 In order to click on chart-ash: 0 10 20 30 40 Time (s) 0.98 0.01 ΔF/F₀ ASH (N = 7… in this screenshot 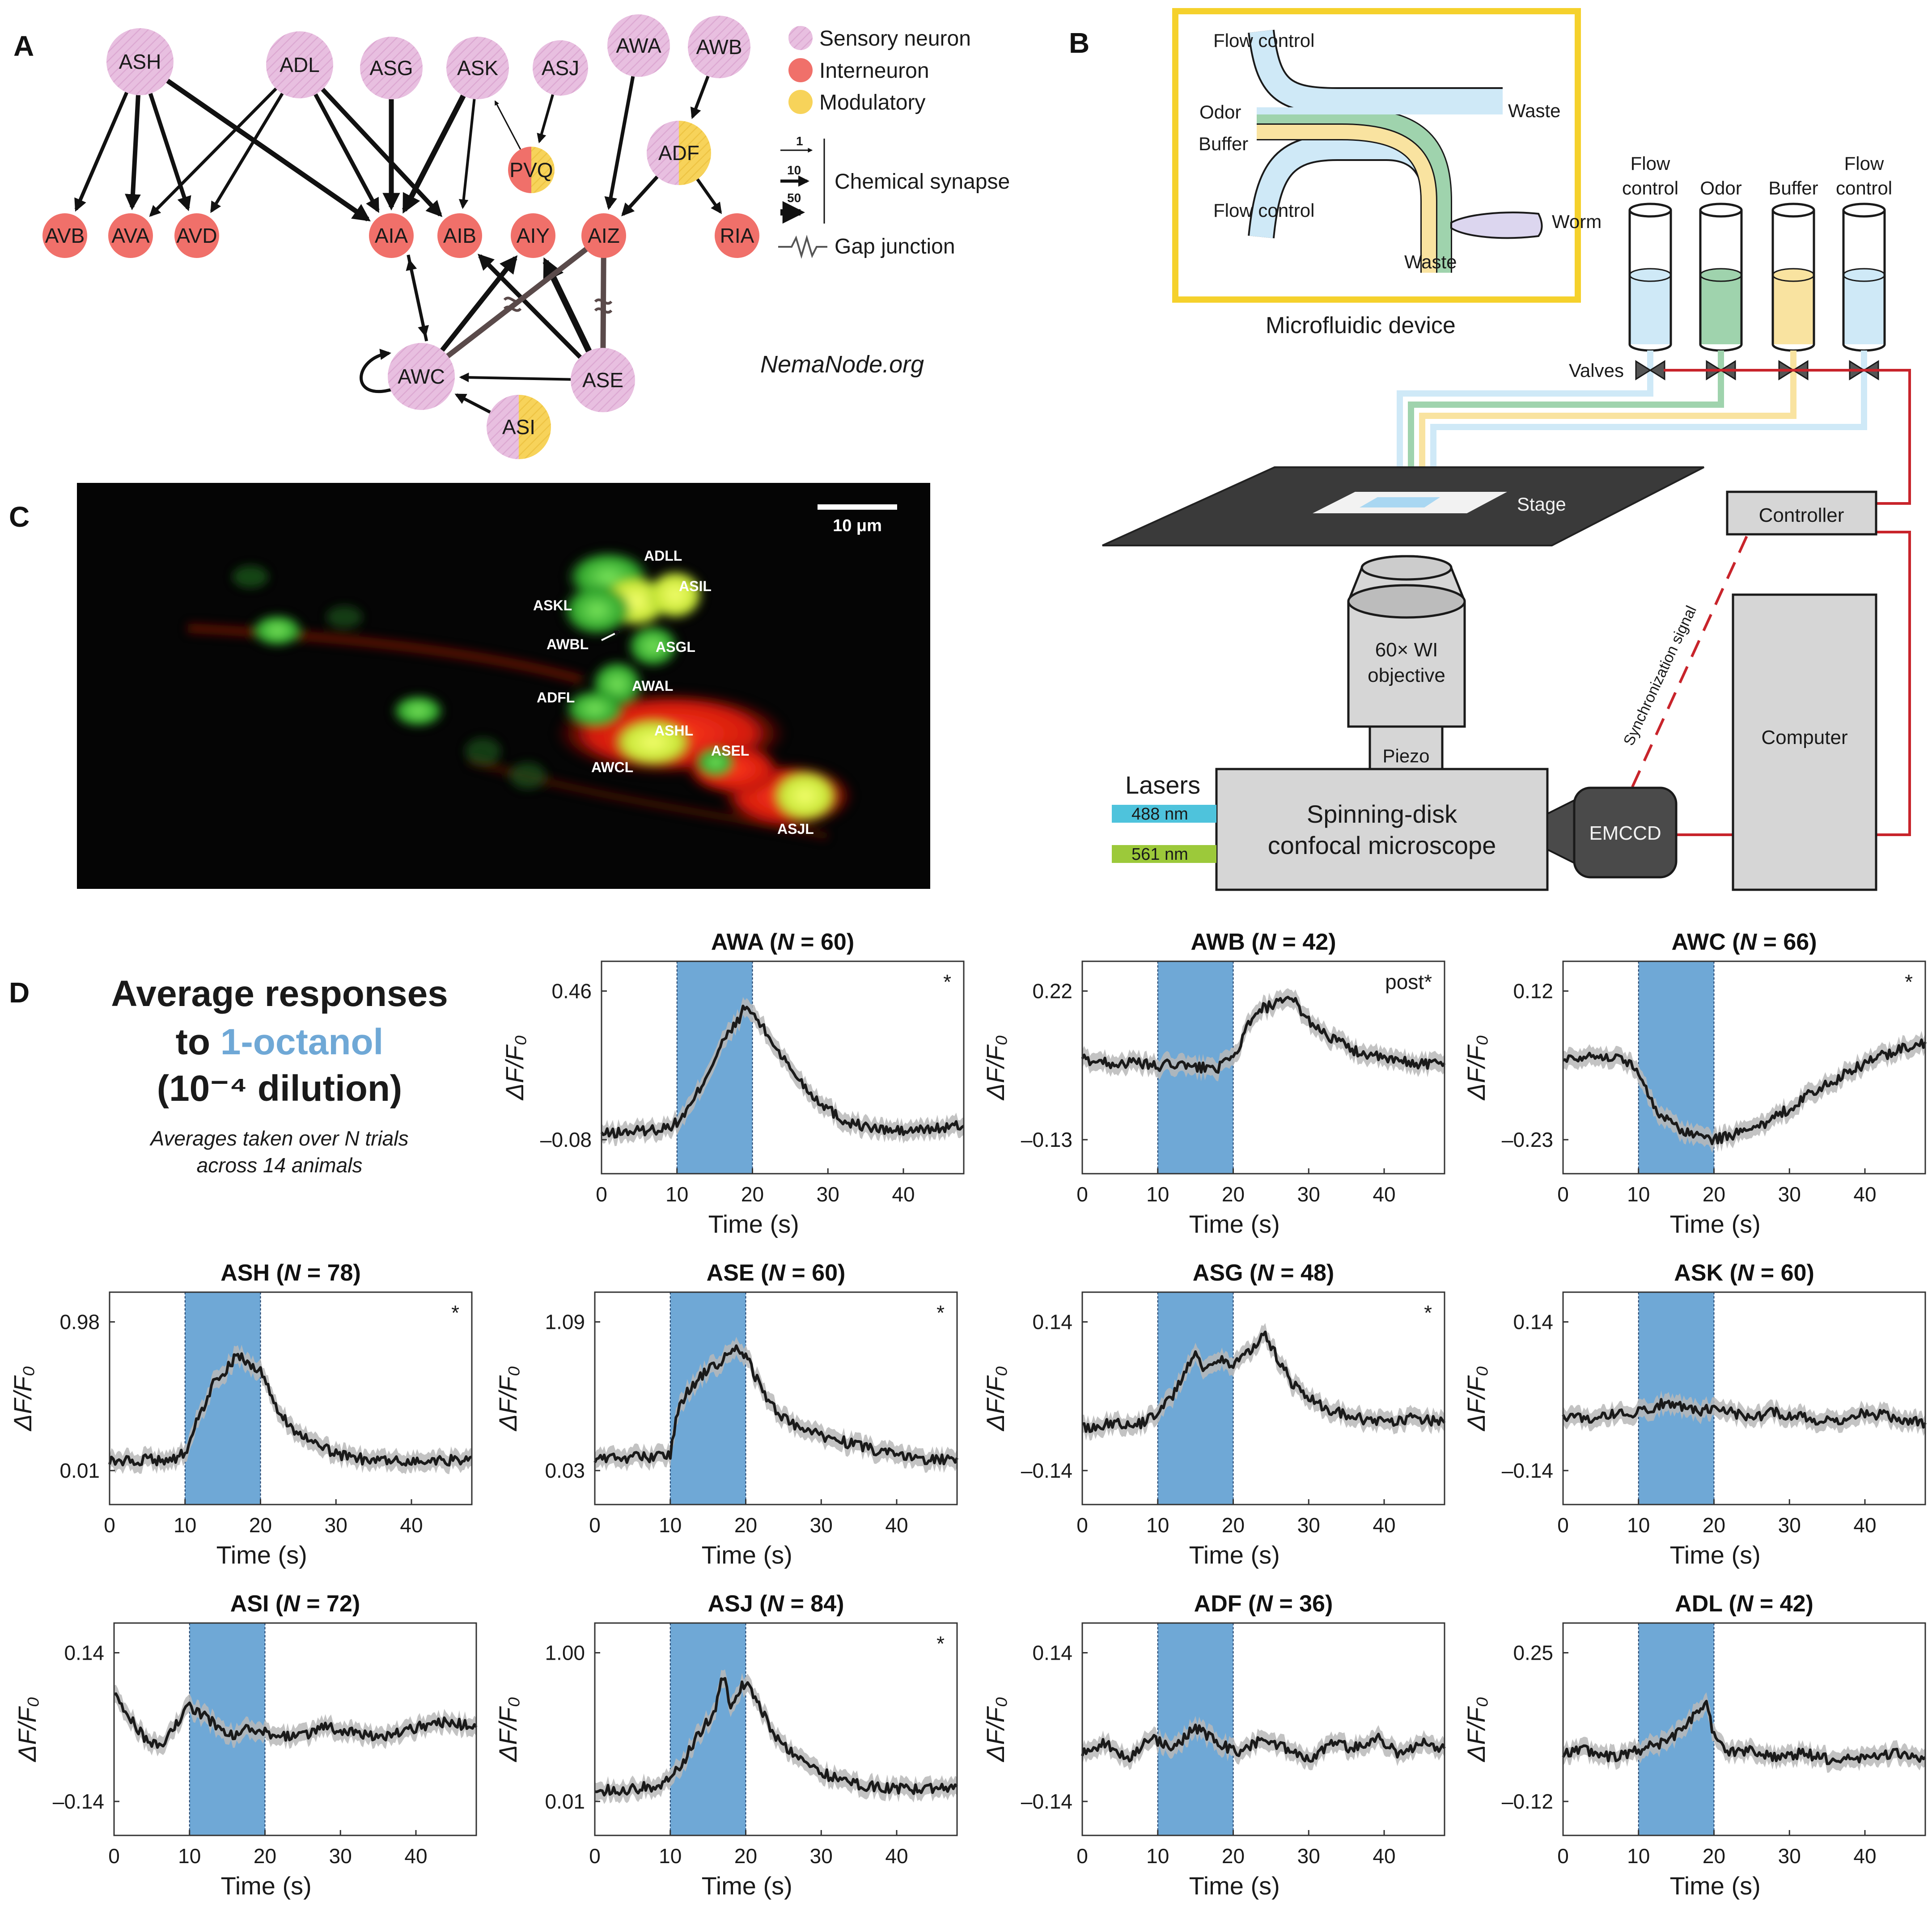, I will do `click(240, 1414)`.